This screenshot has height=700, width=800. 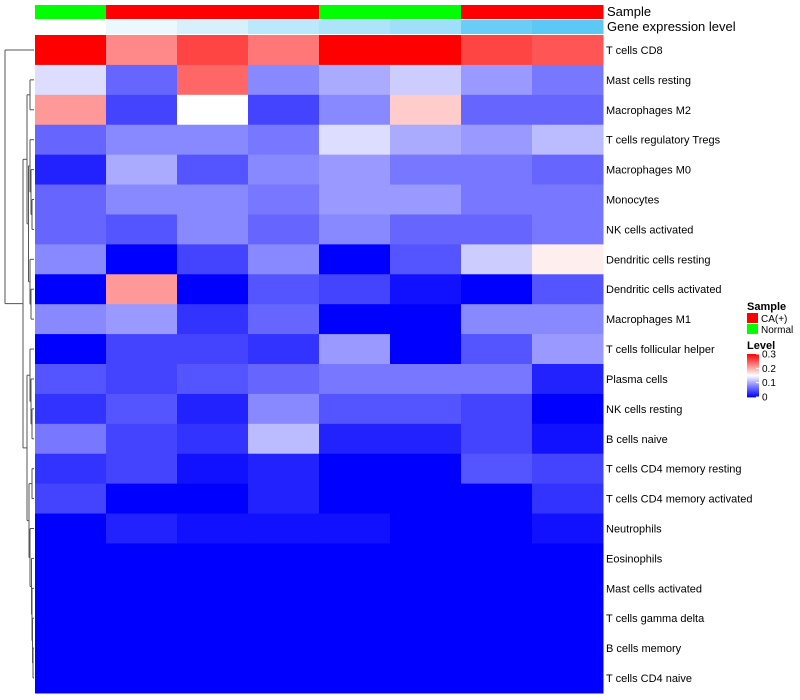 I want to click on colorbar-tick-label: 0.3, so click(x=769, y=355).